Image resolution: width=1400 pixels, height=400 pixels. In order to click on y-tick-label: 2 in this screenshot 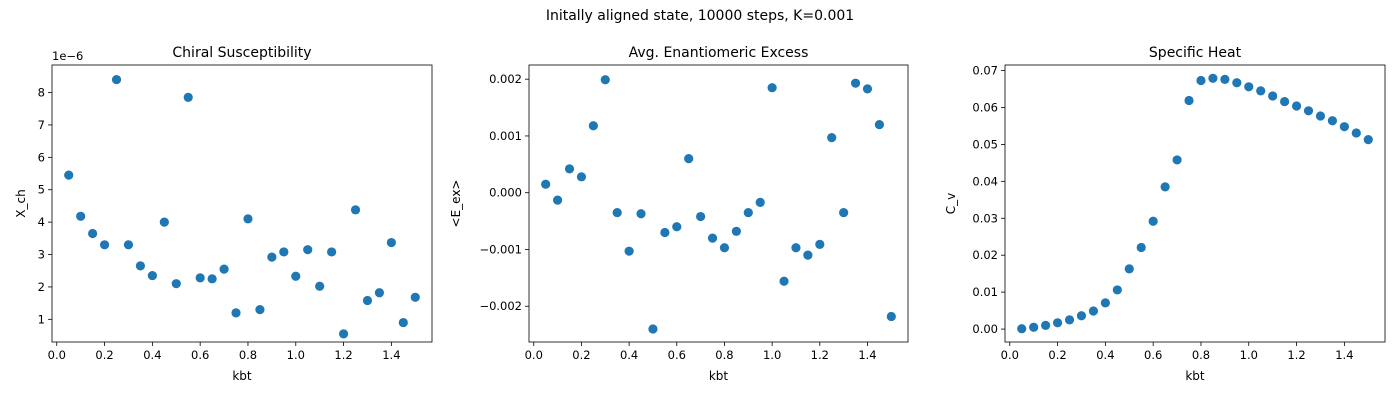, I will do `click(41, 287)`.